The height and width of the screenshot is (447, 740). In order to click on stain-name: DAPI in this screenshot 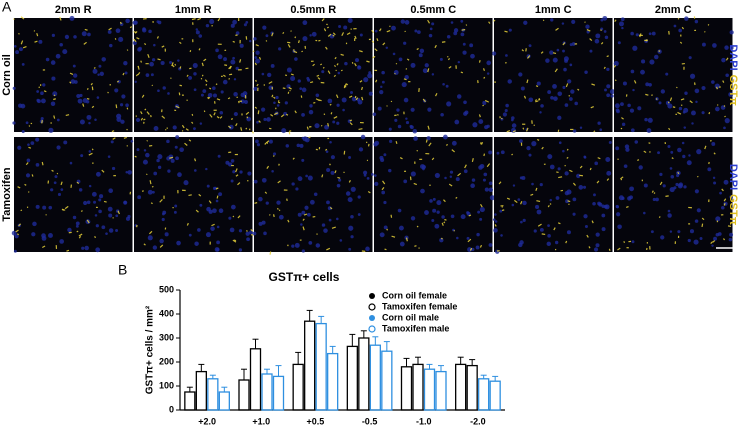, I will do `click(733, 57)`.